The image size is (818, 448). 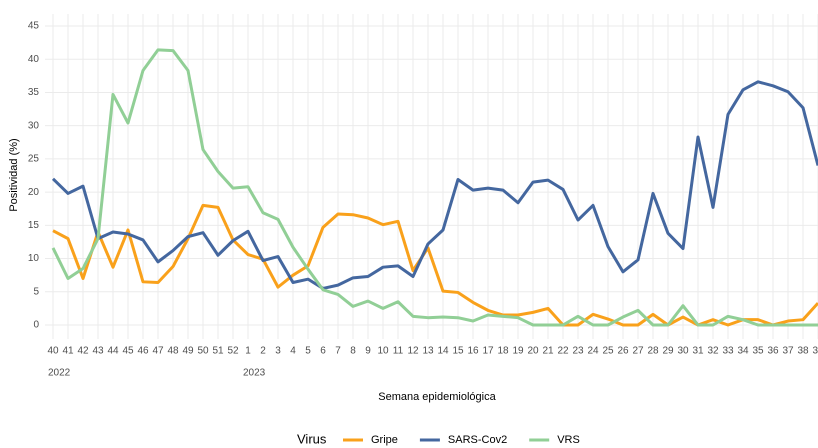 I want to click on x-tick-label: 23, so click(x=578, y=351).